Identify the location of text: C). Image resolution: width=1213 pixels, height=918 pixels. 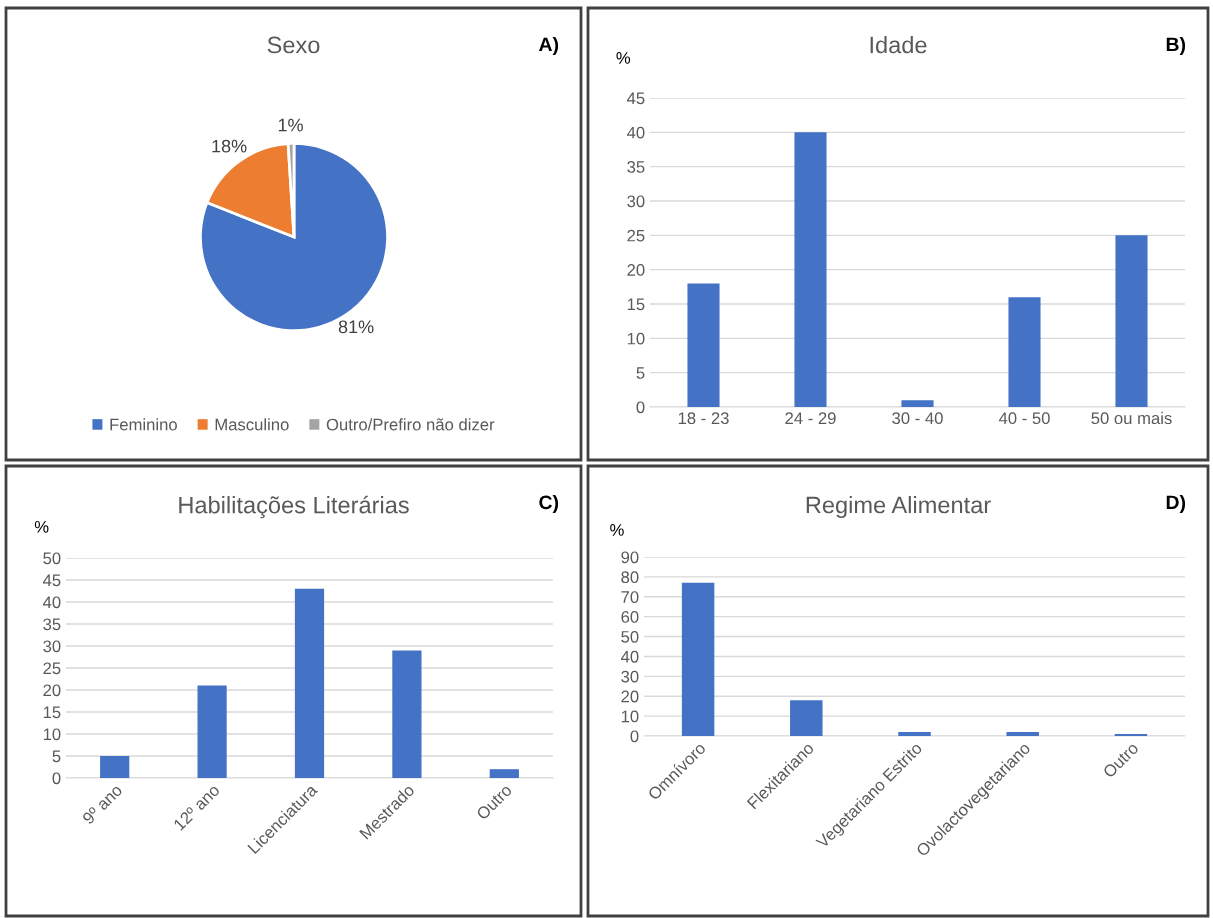
(549, 504).